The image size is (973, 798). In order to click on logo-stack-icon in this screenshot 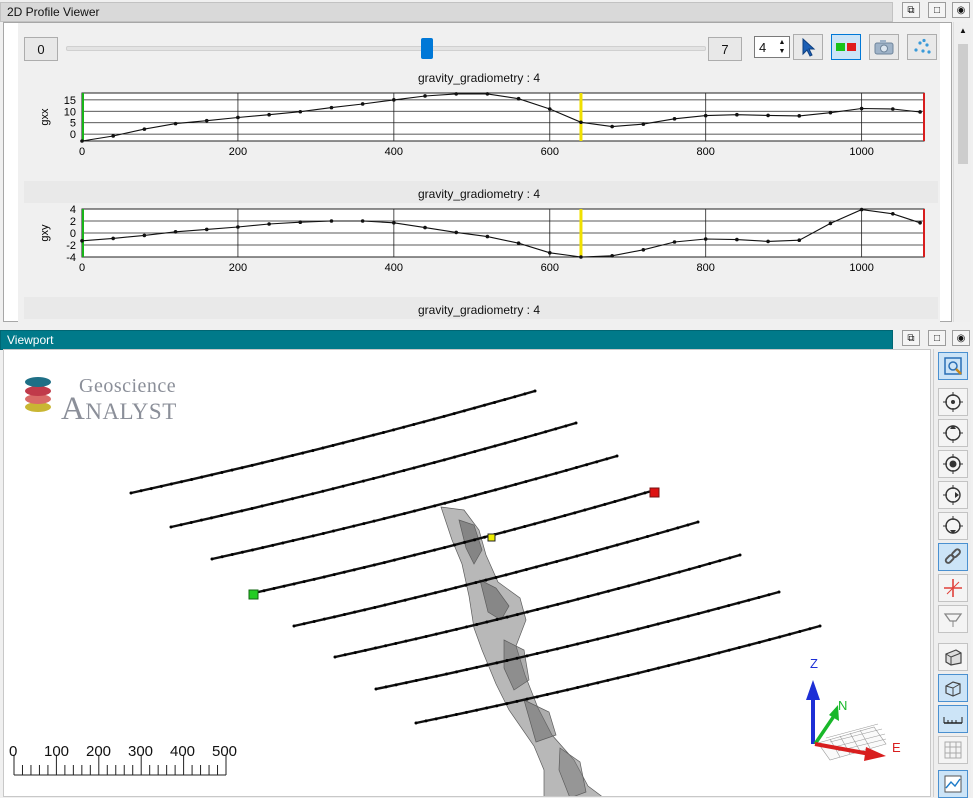, I will do `click(38, 394)`.